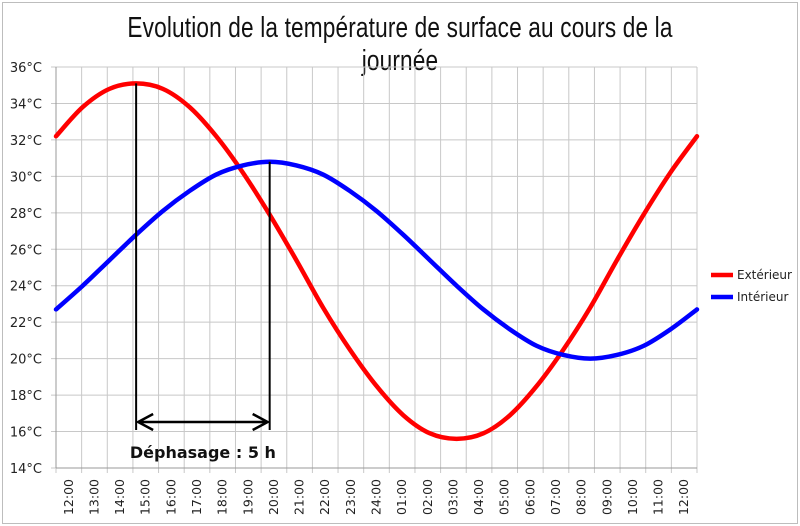 The width and height of the screenshot is (800, 526). What do you see at coordinates (203, 452) in the screenshot?
I see `phase-label: Déphasage : 5 h` at bounding box center [203, 452].